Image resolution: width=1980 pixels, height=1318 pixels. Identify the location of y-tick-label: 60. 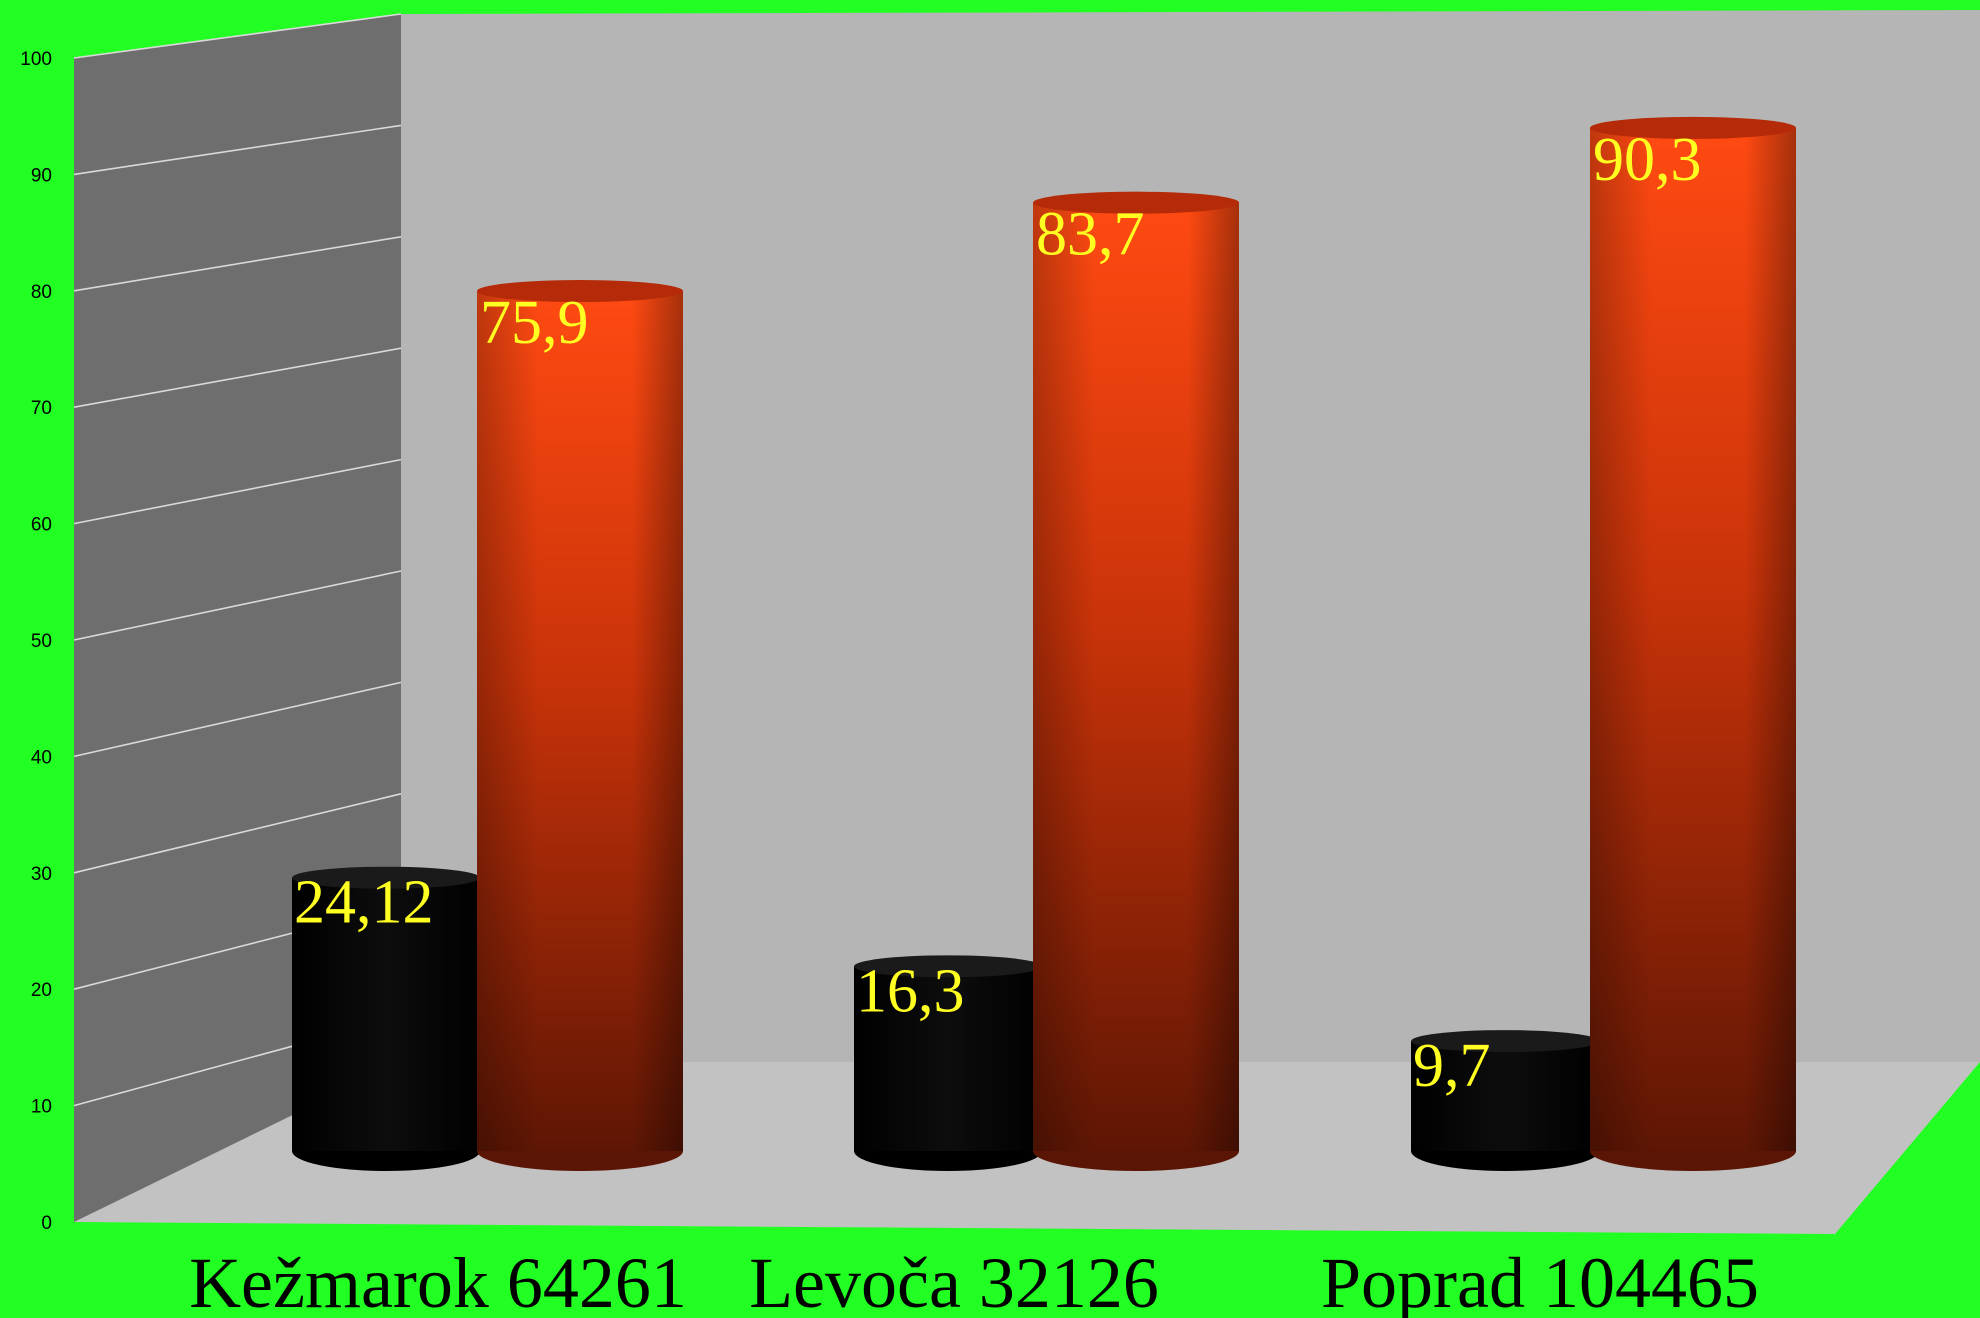
(41, 525).